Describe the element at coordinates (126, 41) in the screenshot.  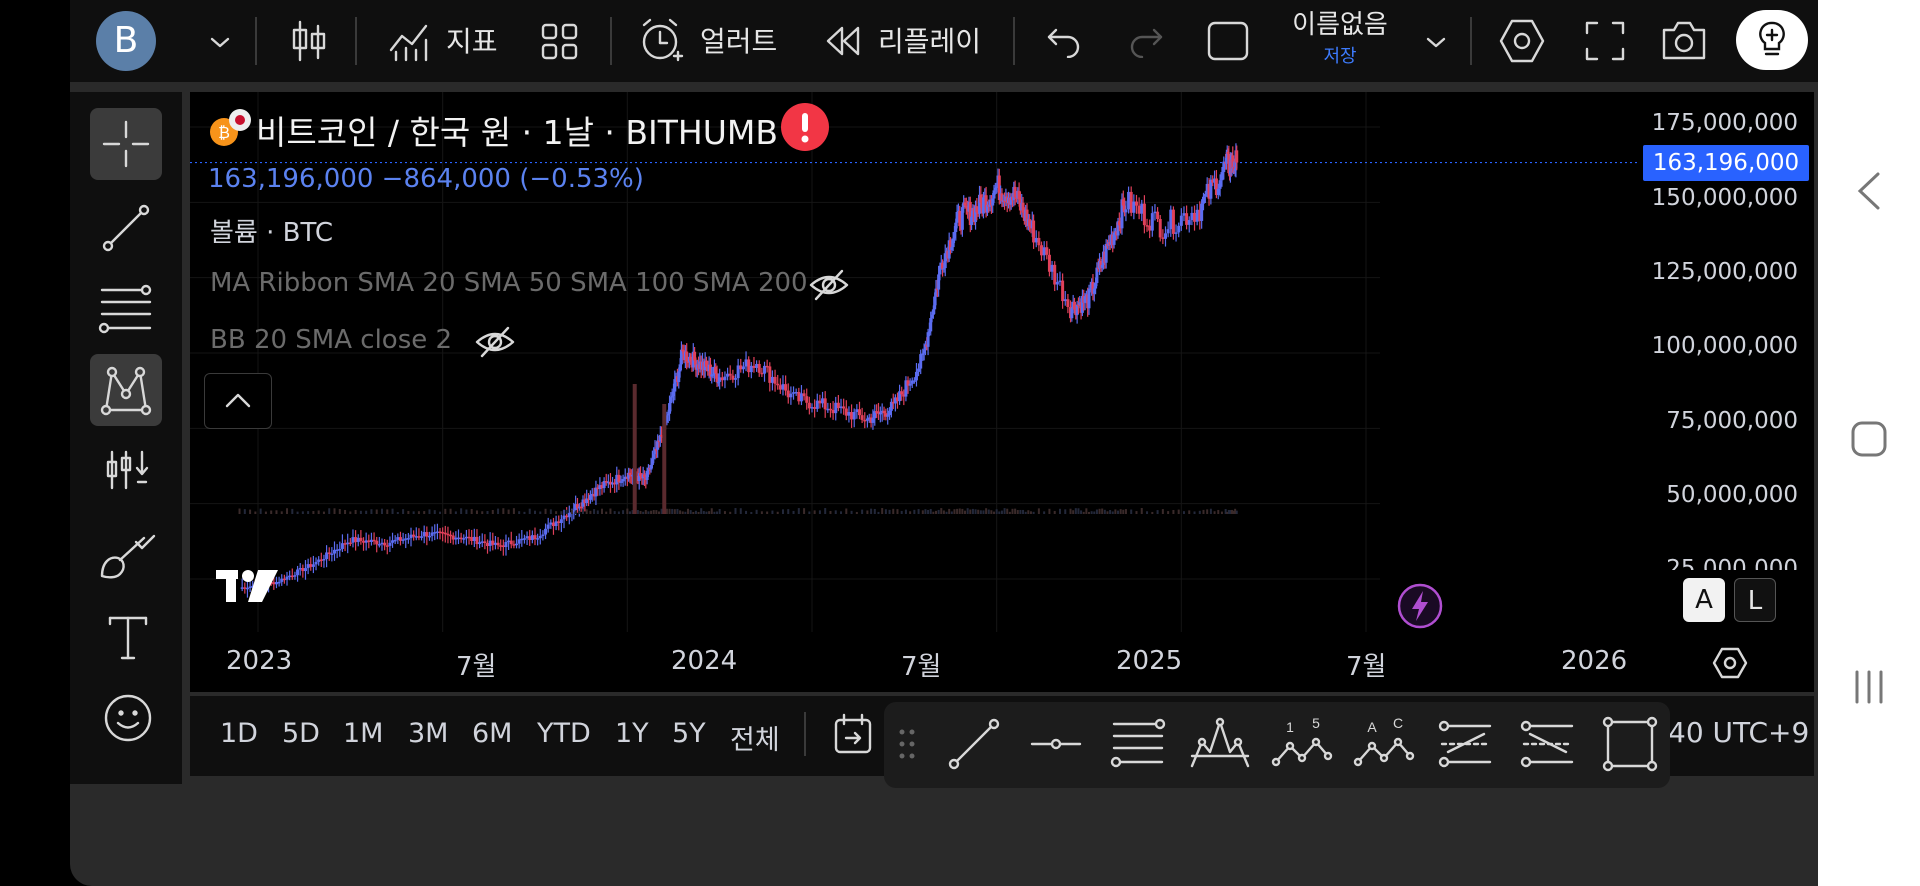
I see `user-avatar: B` at that location.